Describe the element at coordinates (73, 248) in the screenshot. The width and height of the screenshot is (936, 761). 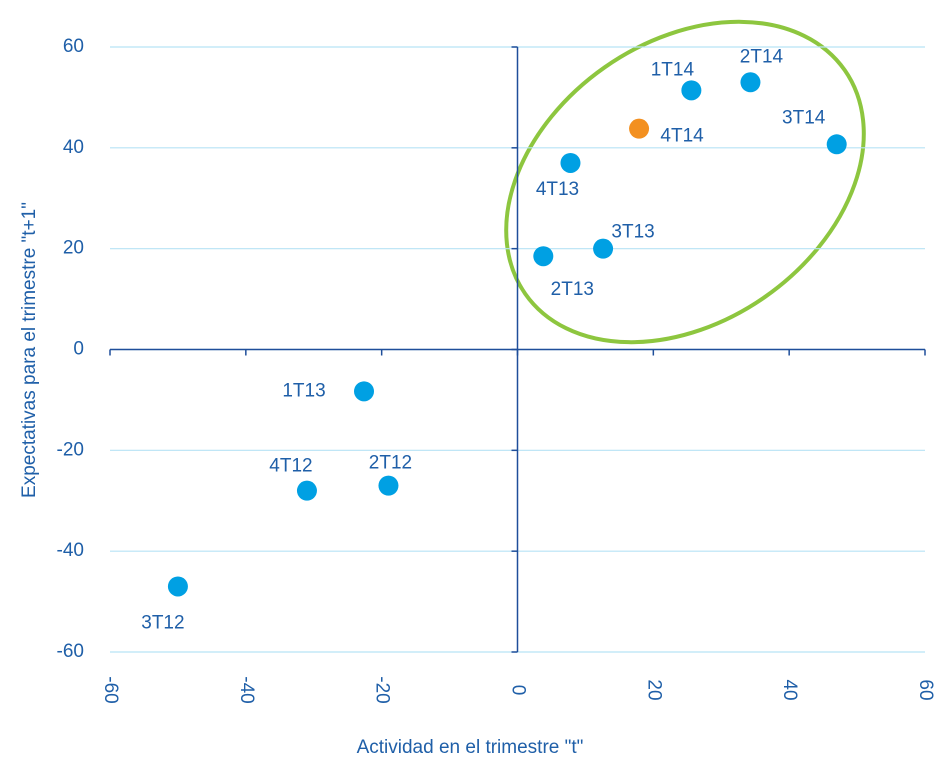
I see `y-tick-label: 20` at that location.